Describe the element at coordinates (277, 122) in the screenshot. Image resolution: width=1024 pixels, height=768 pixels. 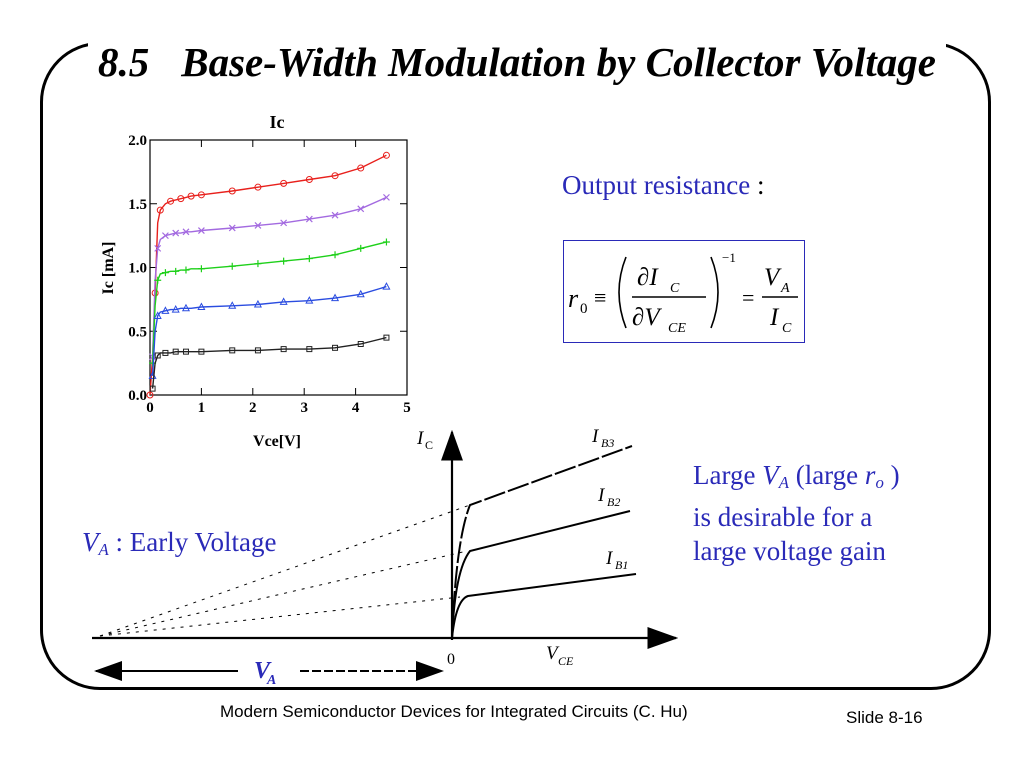
I see `chart-title: Ic` at that location.